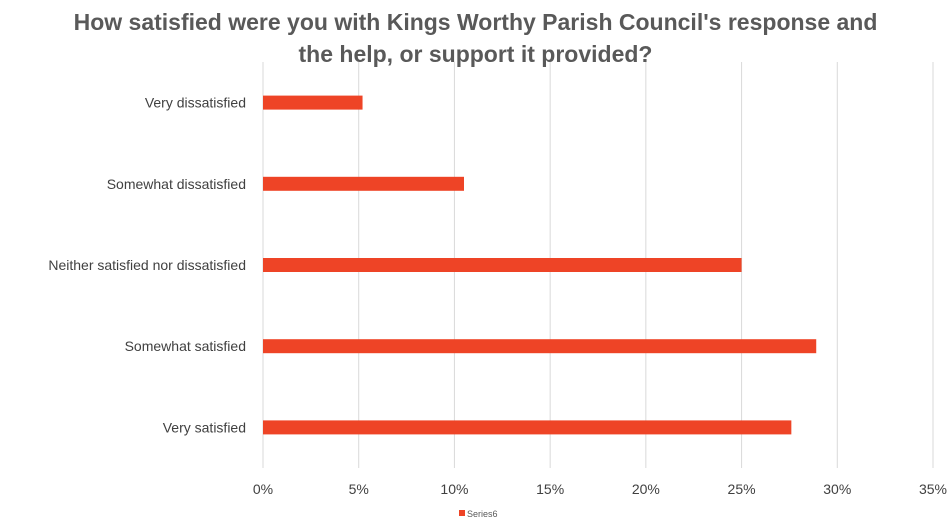  Describe the element at coordinates (933, 489) in the screenshot. I see `x-tick-label: 35%` at that location.